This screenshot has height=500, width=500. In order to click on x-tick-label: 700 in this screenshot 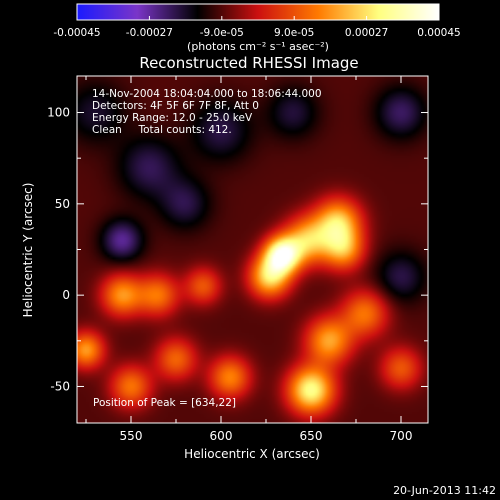, I will do `click(401, 436)`.